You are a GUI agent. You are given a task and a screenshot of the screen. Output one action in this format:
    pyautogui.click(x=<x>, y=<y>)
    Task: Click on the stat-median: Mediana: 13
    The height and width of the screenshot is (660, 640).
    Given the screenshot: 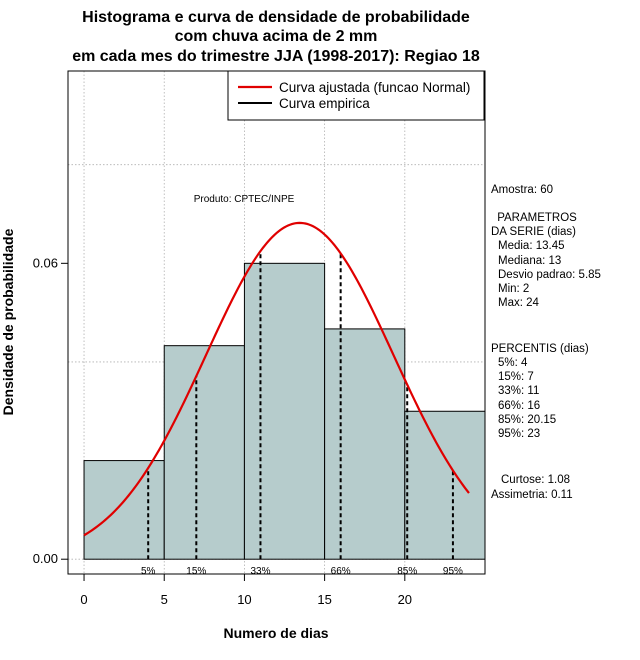 What is the action you would take?
    pyautogui.click(x=529, y=261)
    